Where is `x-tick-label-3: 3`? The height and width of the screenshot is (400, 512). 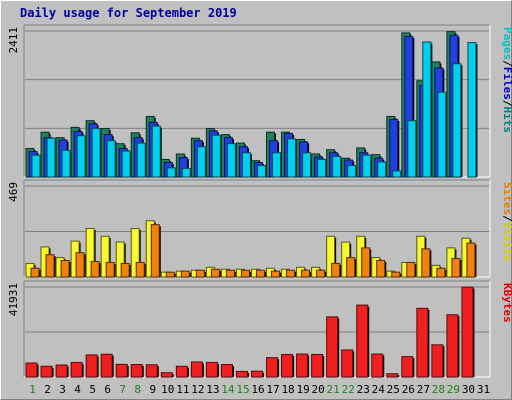
x-tick-label-3: 3 is located at coordinates (62, 389).